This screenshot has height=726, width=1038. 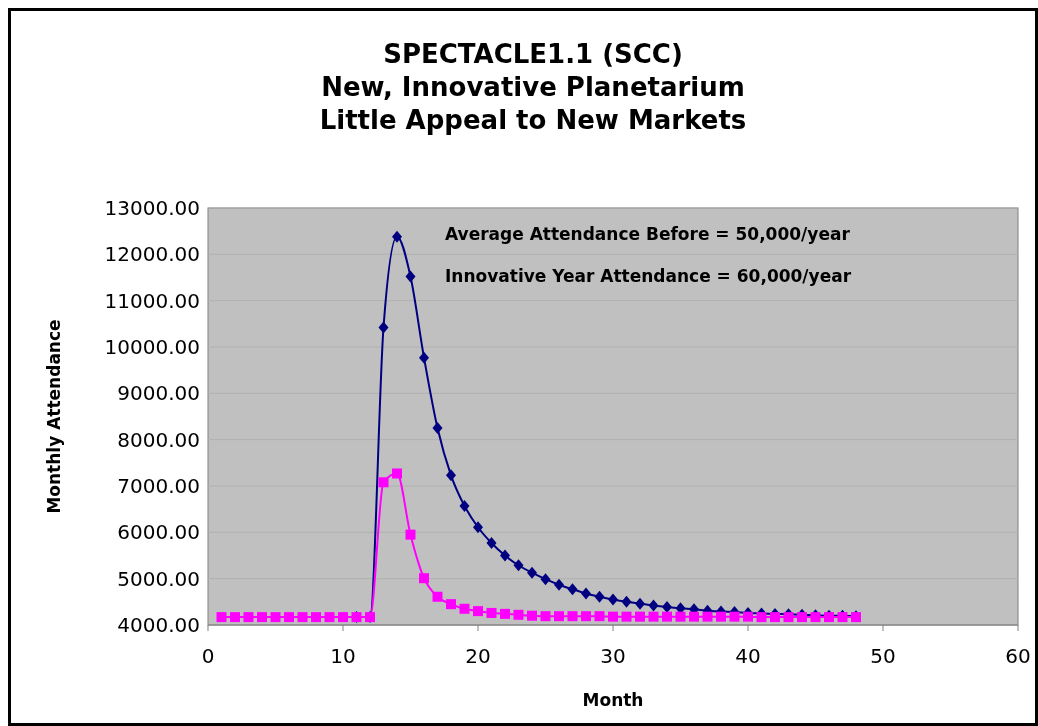 I want to click on chart-title: SPECTACLE1.1 (SCC) New, Innovative Planetarium Little Appeal to New Markets, so click(x=533, y=87).